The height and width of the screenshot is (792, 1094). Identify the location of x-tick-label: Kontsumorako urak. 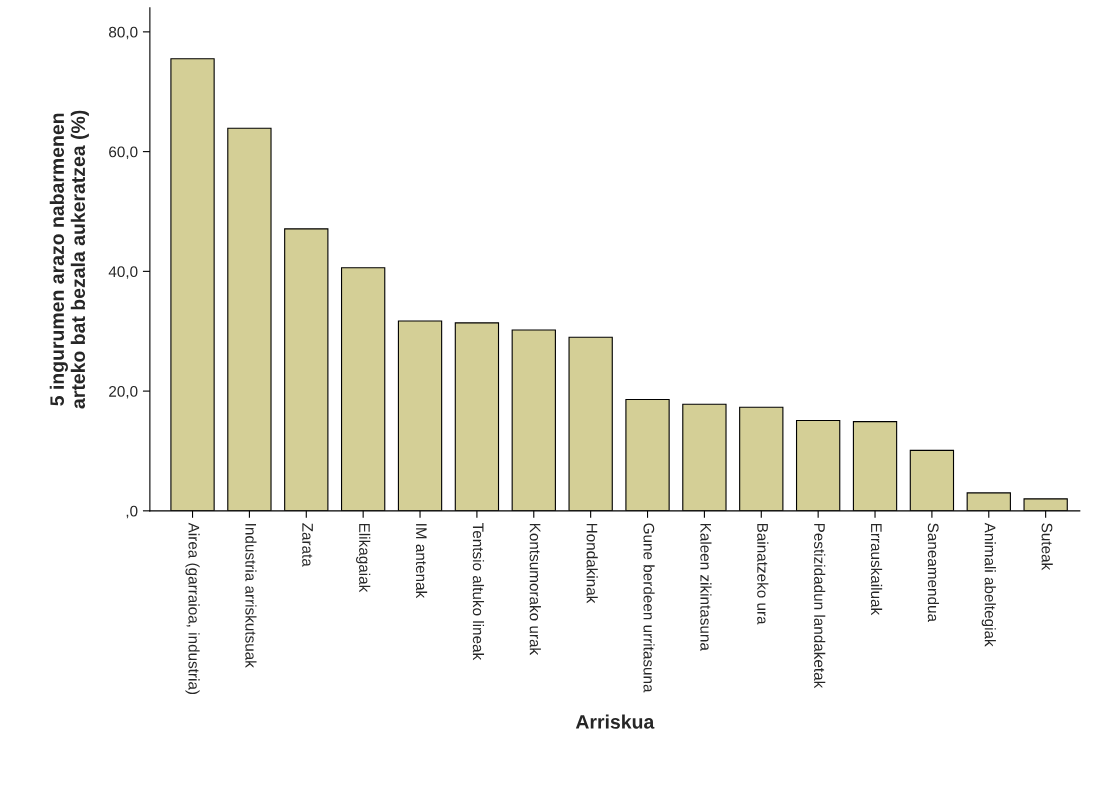
(535, 589).